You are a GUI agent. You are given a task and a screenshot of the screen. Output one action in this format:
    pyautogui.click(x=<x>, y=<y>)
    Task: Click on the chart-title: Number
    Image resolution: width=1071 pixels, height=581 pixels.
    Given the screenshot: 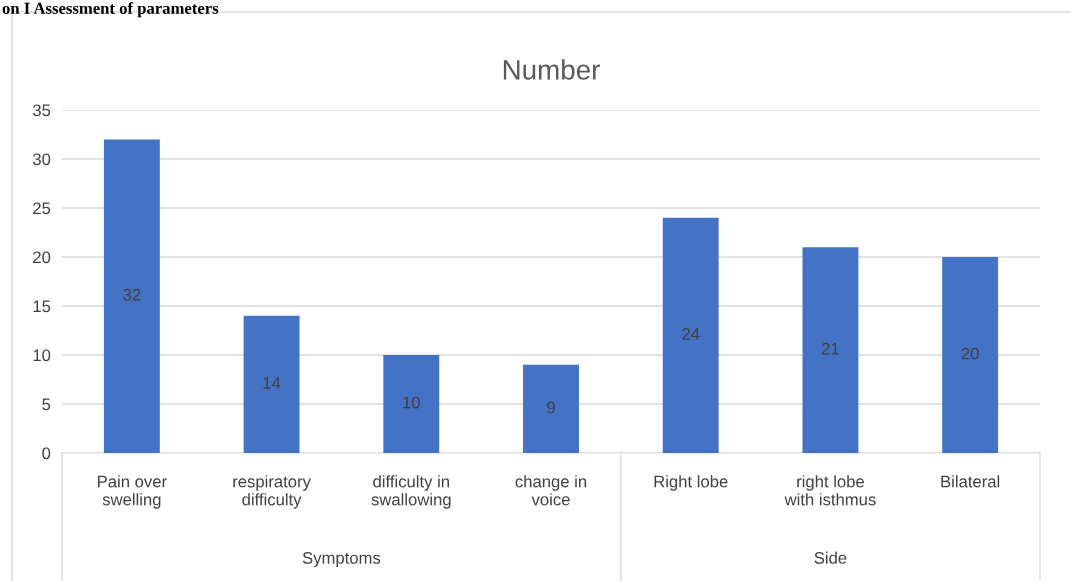 What is the action you would take?
    pyautogui.click(x=551, y=69)
    